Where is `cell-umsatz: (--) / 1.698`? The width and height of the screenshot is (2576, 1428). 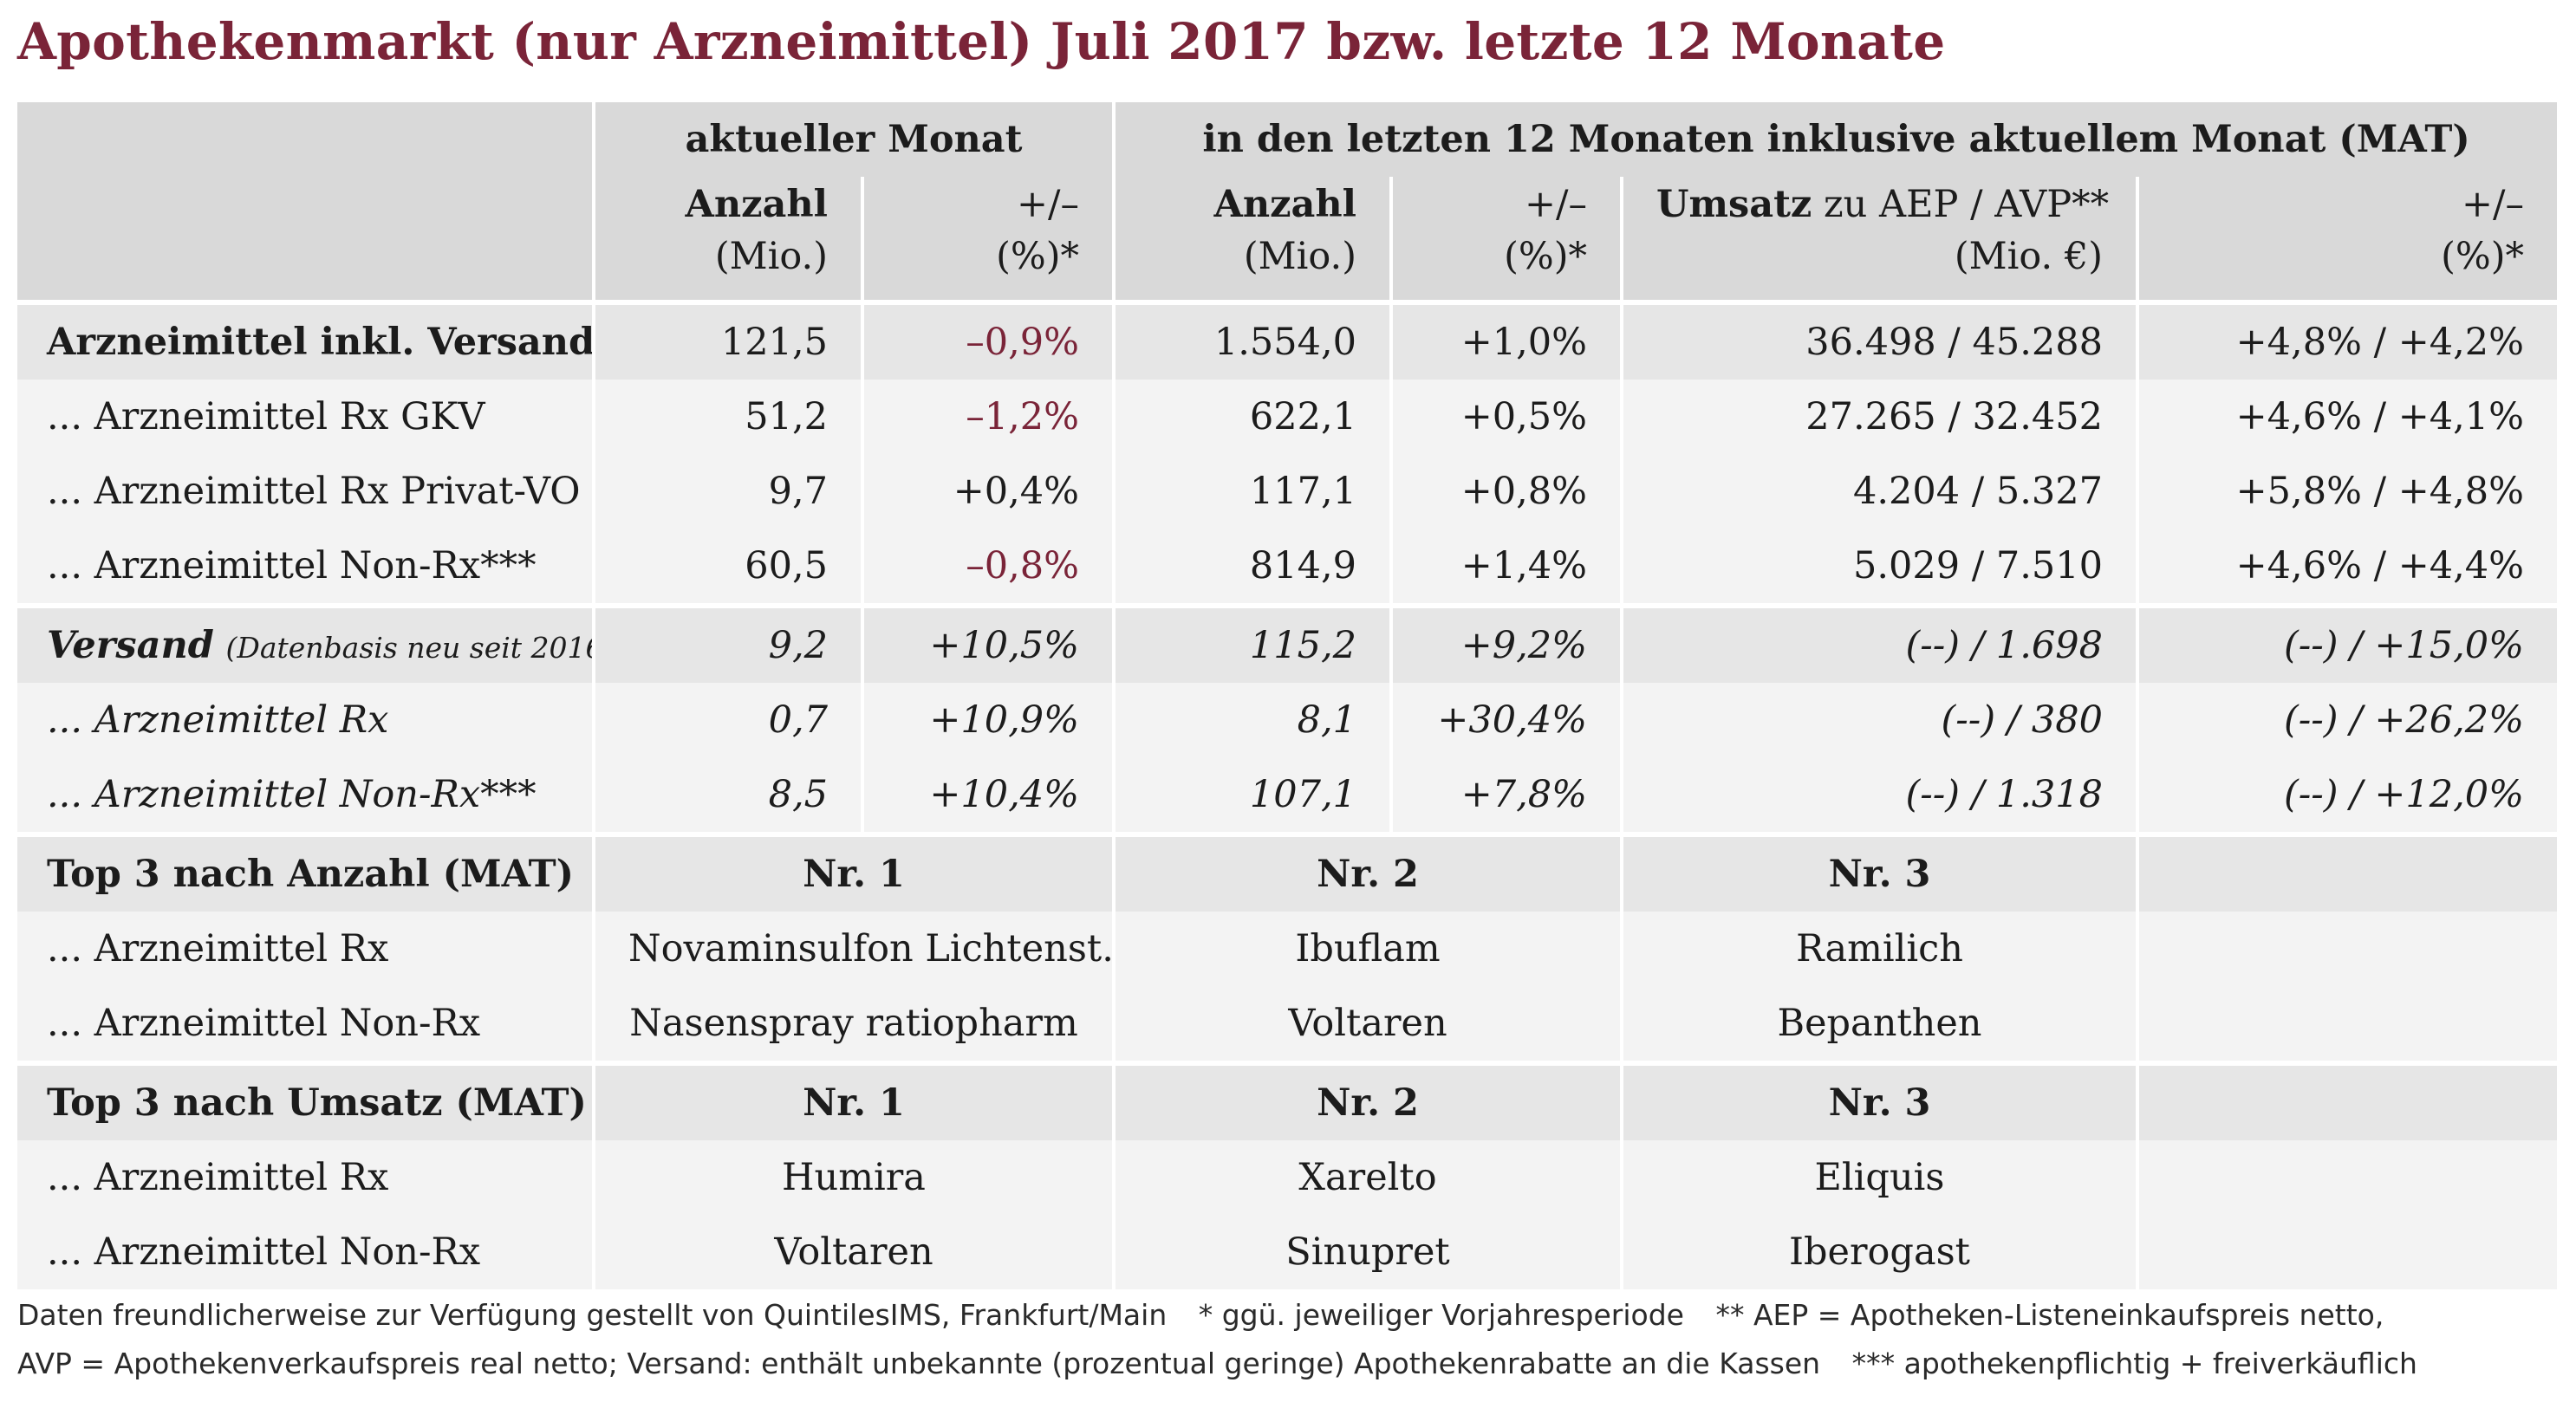 cell-umsatz: (--) / 1.698 is located at coordinates (1878, 643).